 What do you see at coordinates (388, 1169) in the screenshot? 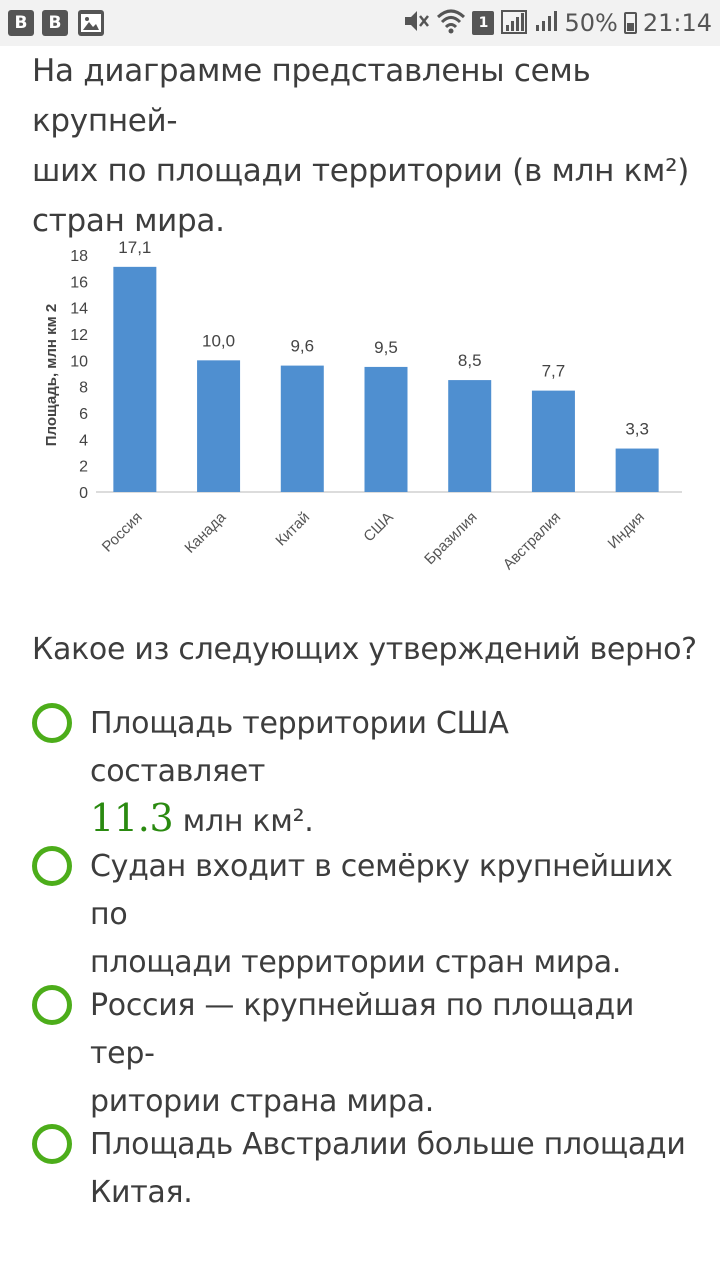
I see `option-text: Площадь Австралии больше площади Китая.` at bounding box center [388, 1169].